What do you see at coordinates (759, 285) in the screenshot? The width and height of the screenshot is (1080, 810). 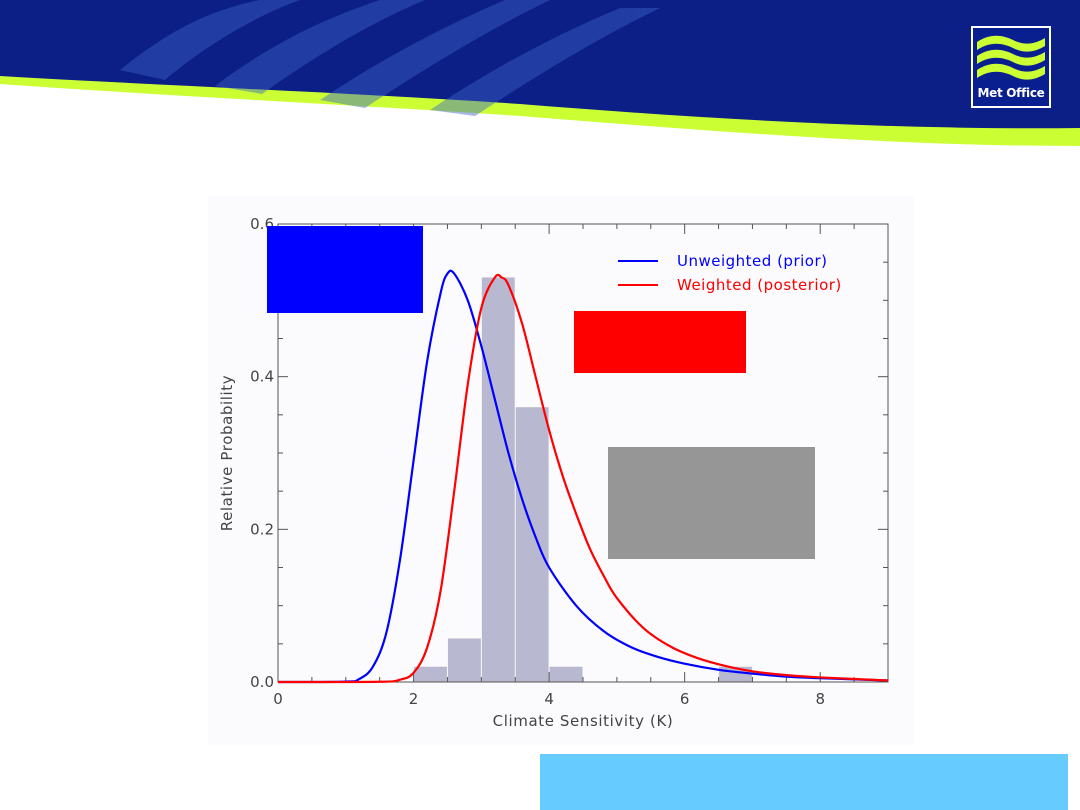 I see `legend-label-posterior: Weighted (posterior)` at bounding box center [759, 285].